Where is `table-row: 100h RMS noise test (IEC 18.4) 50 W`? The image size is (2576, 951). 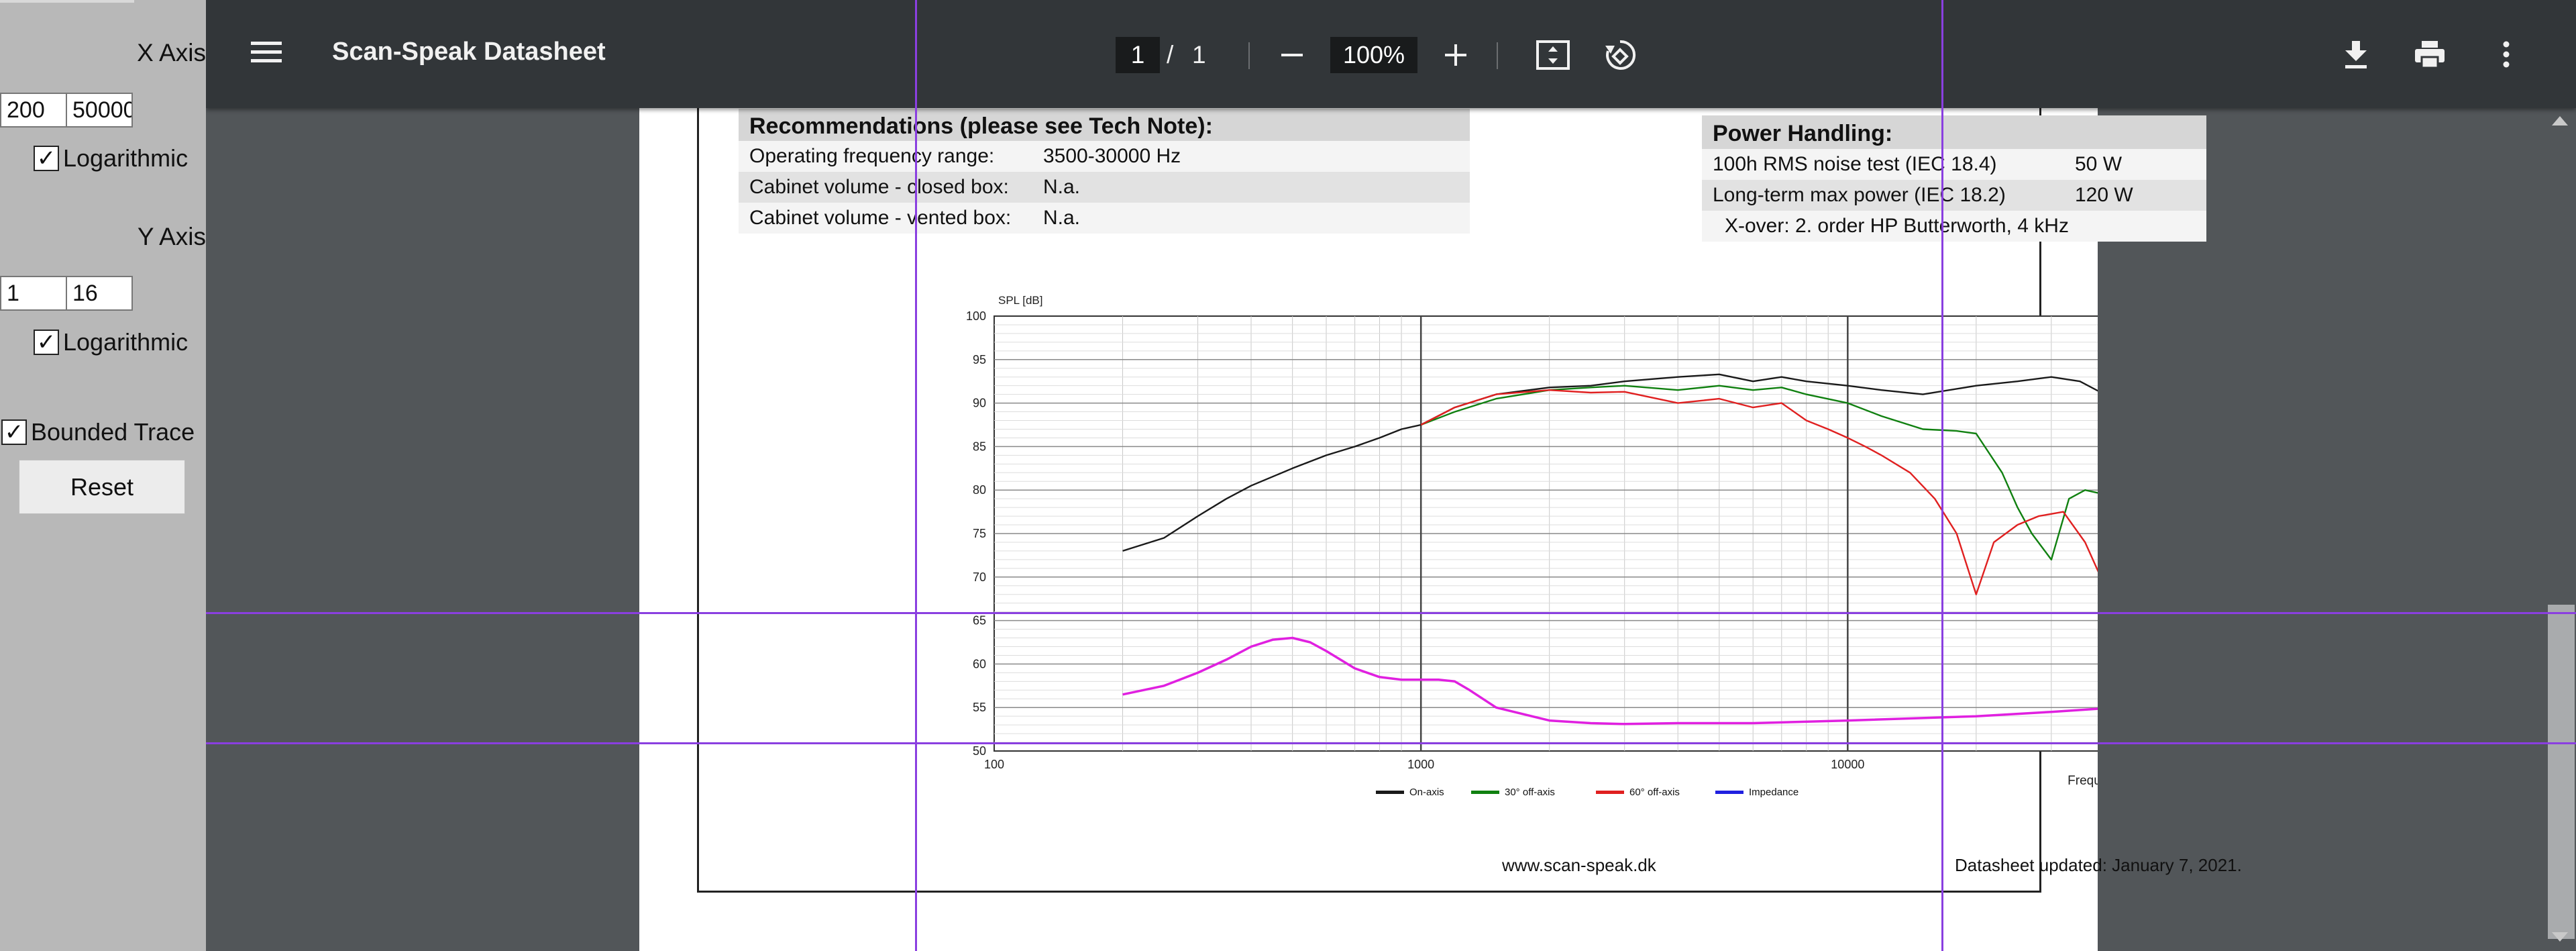 table-row: 100h RMS noise test (IEC 18.4) 50 W is located at coordinates (1954, 164).